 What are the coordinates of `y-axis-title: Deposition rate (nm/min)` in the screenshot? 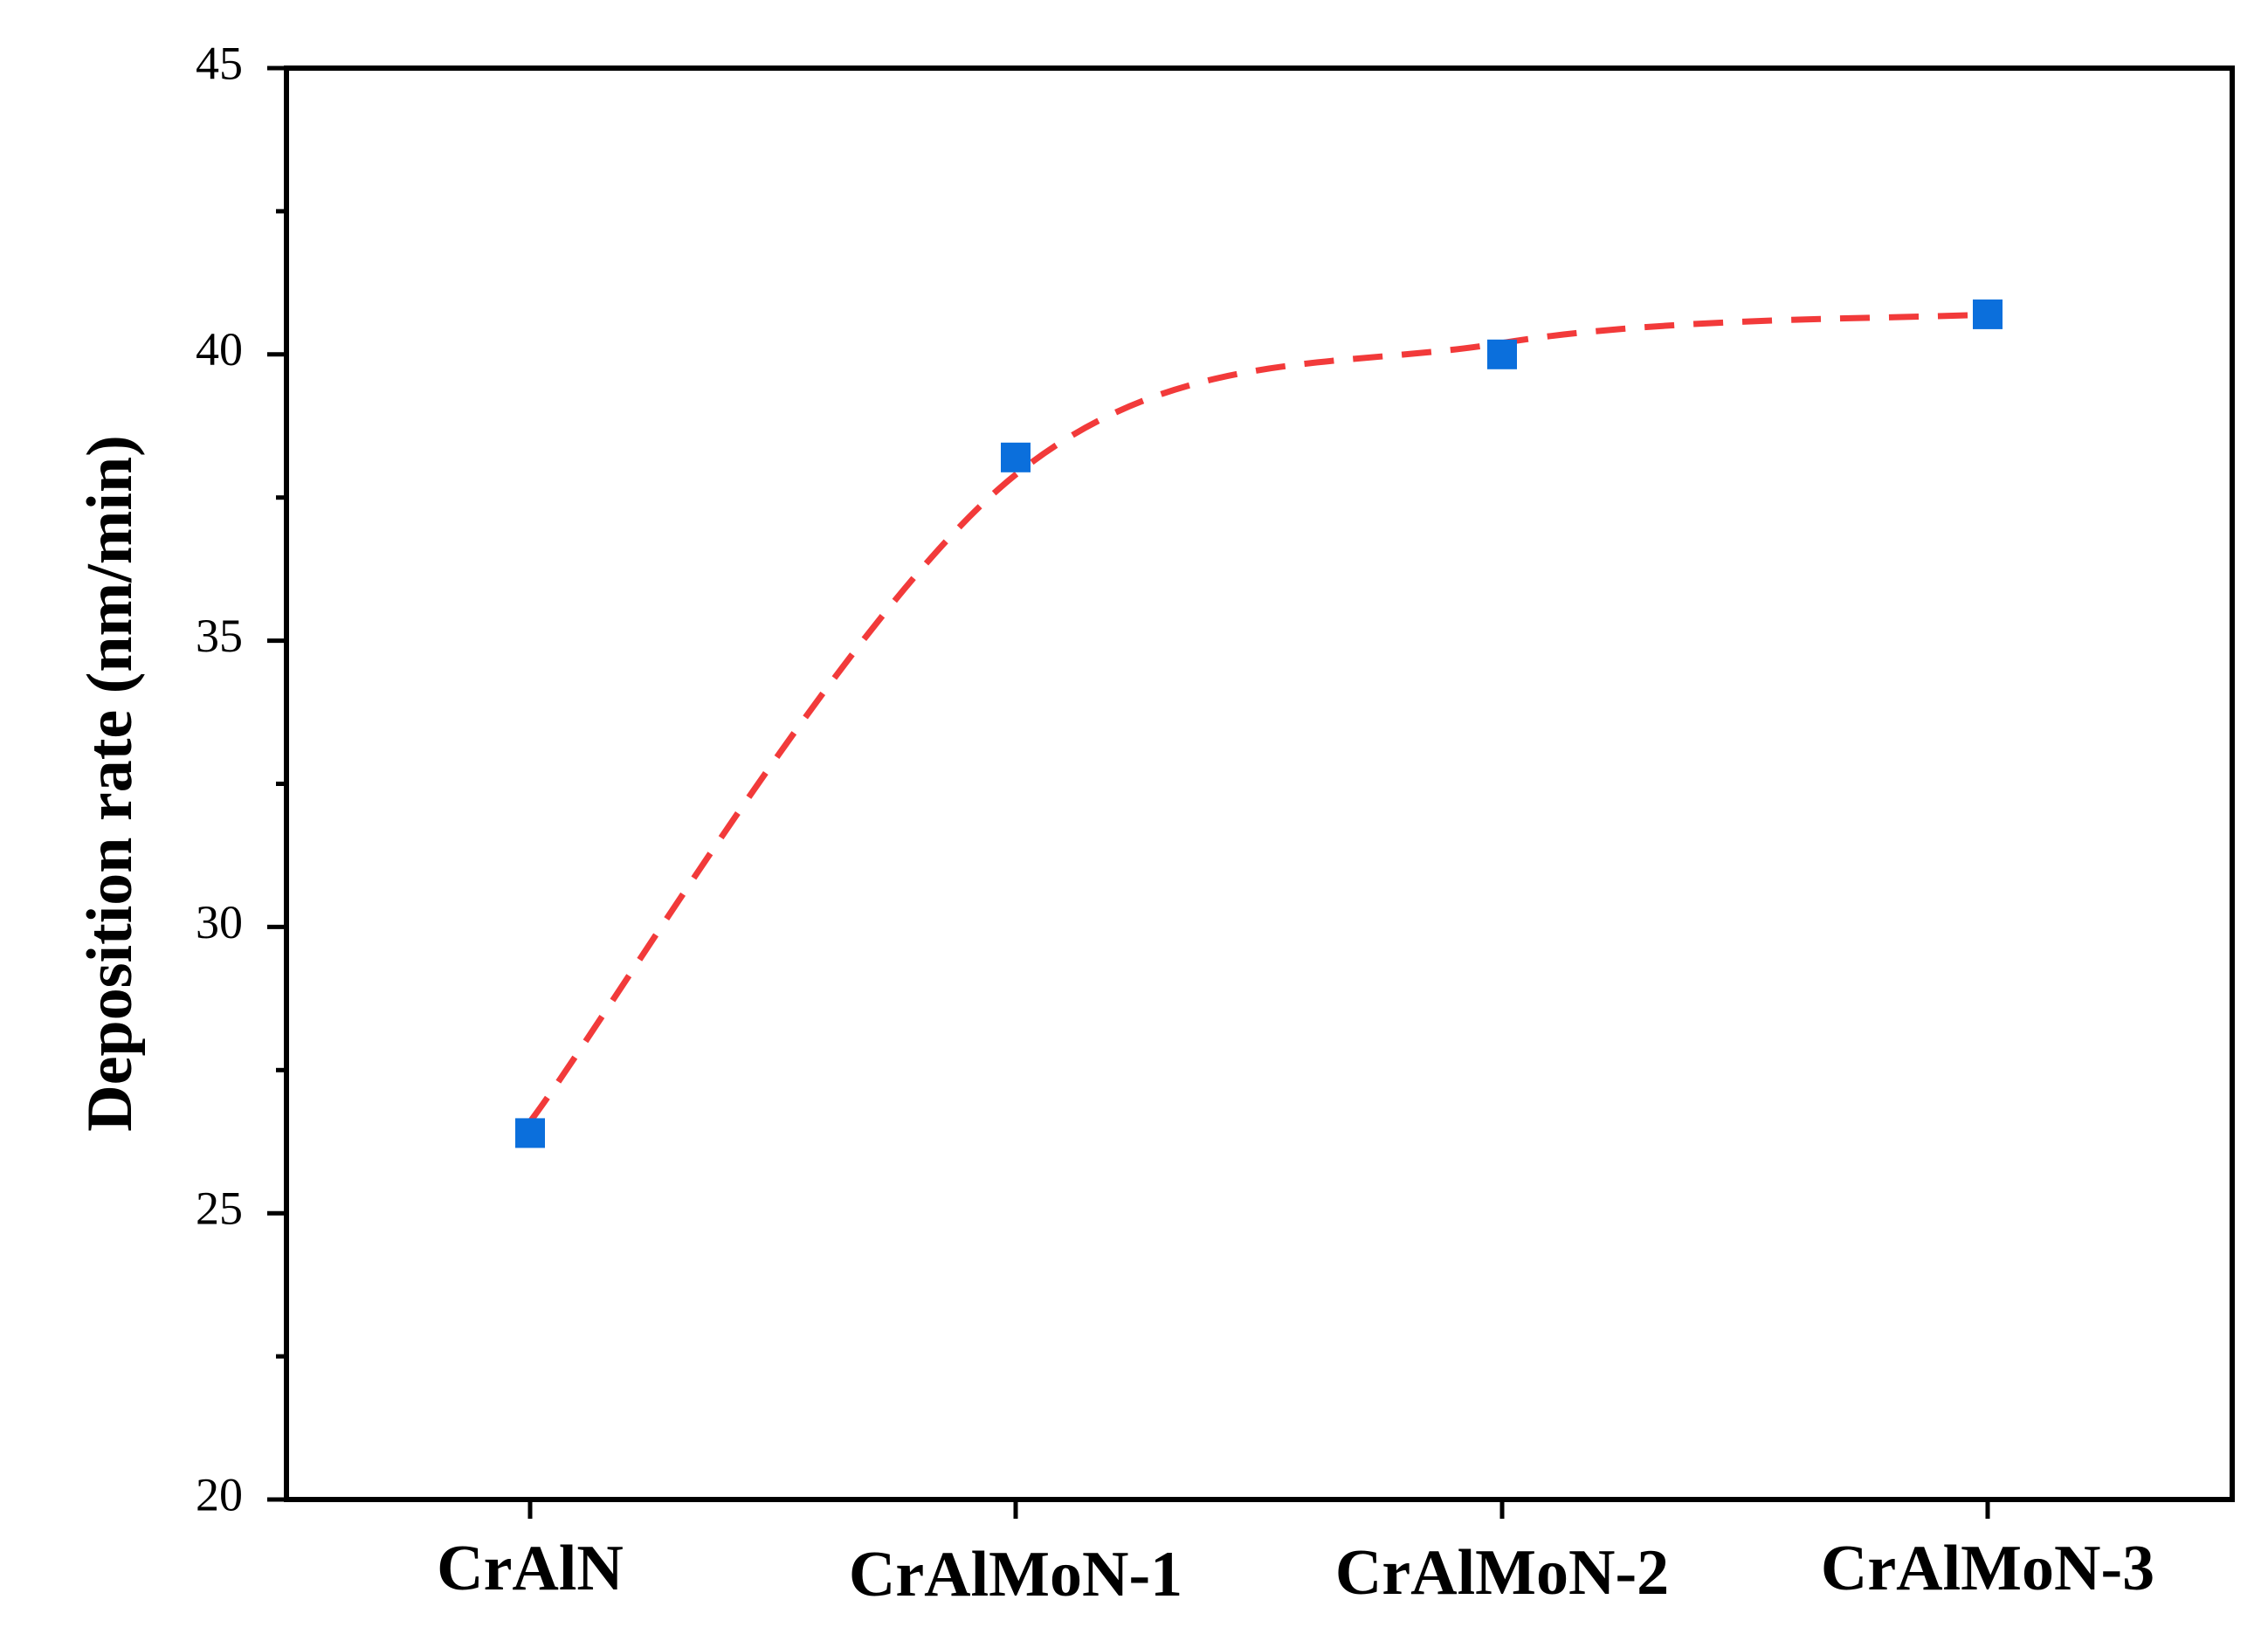 It's located at (110, 783).